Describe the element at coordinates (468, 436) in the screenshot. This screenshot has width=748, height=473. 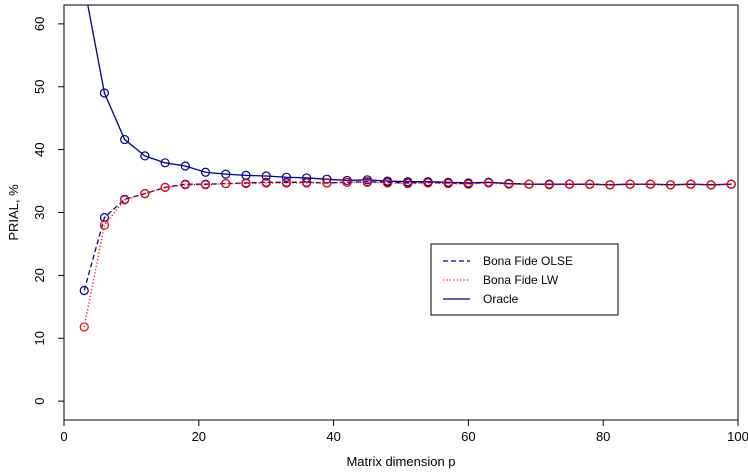
I see `x-tick-label: 60` at that location.